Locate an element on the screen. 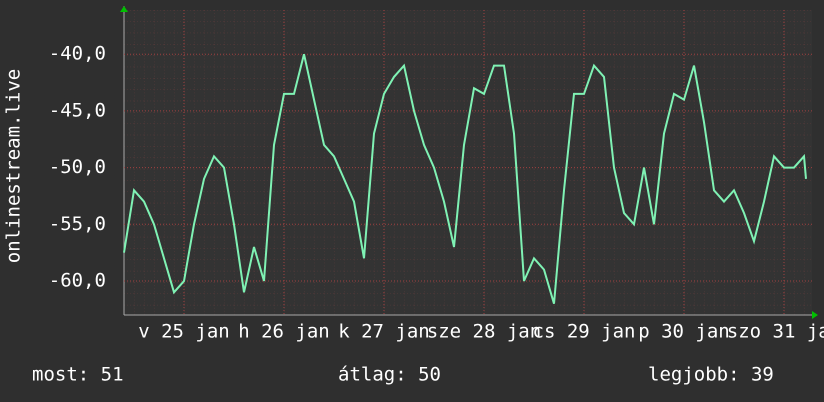 The width and height of the screenshot is (824, 402). y-axis-label: onlinestream.live is located at coordinates (14, 166).